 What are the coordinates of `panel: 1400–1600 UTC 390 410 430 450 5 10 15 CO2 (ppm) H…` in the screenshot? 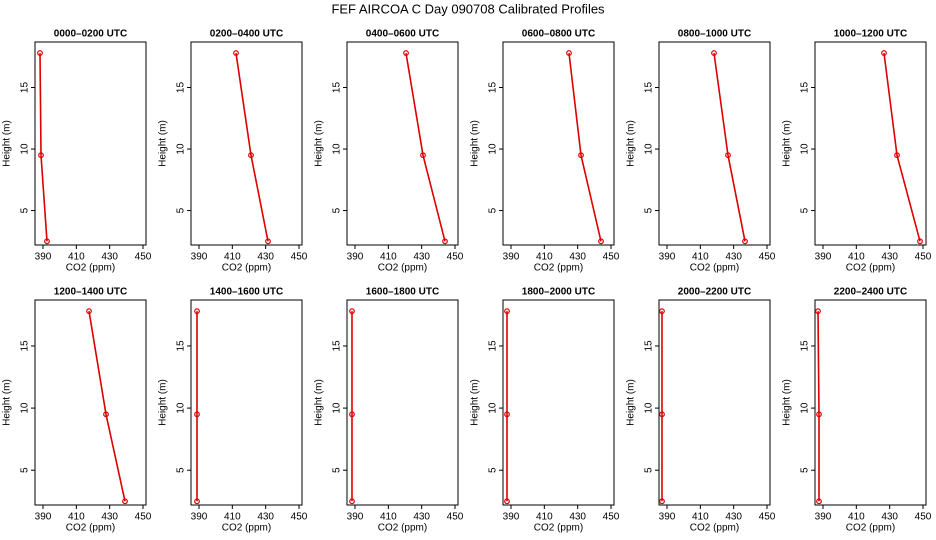 It's located at (233, 410).